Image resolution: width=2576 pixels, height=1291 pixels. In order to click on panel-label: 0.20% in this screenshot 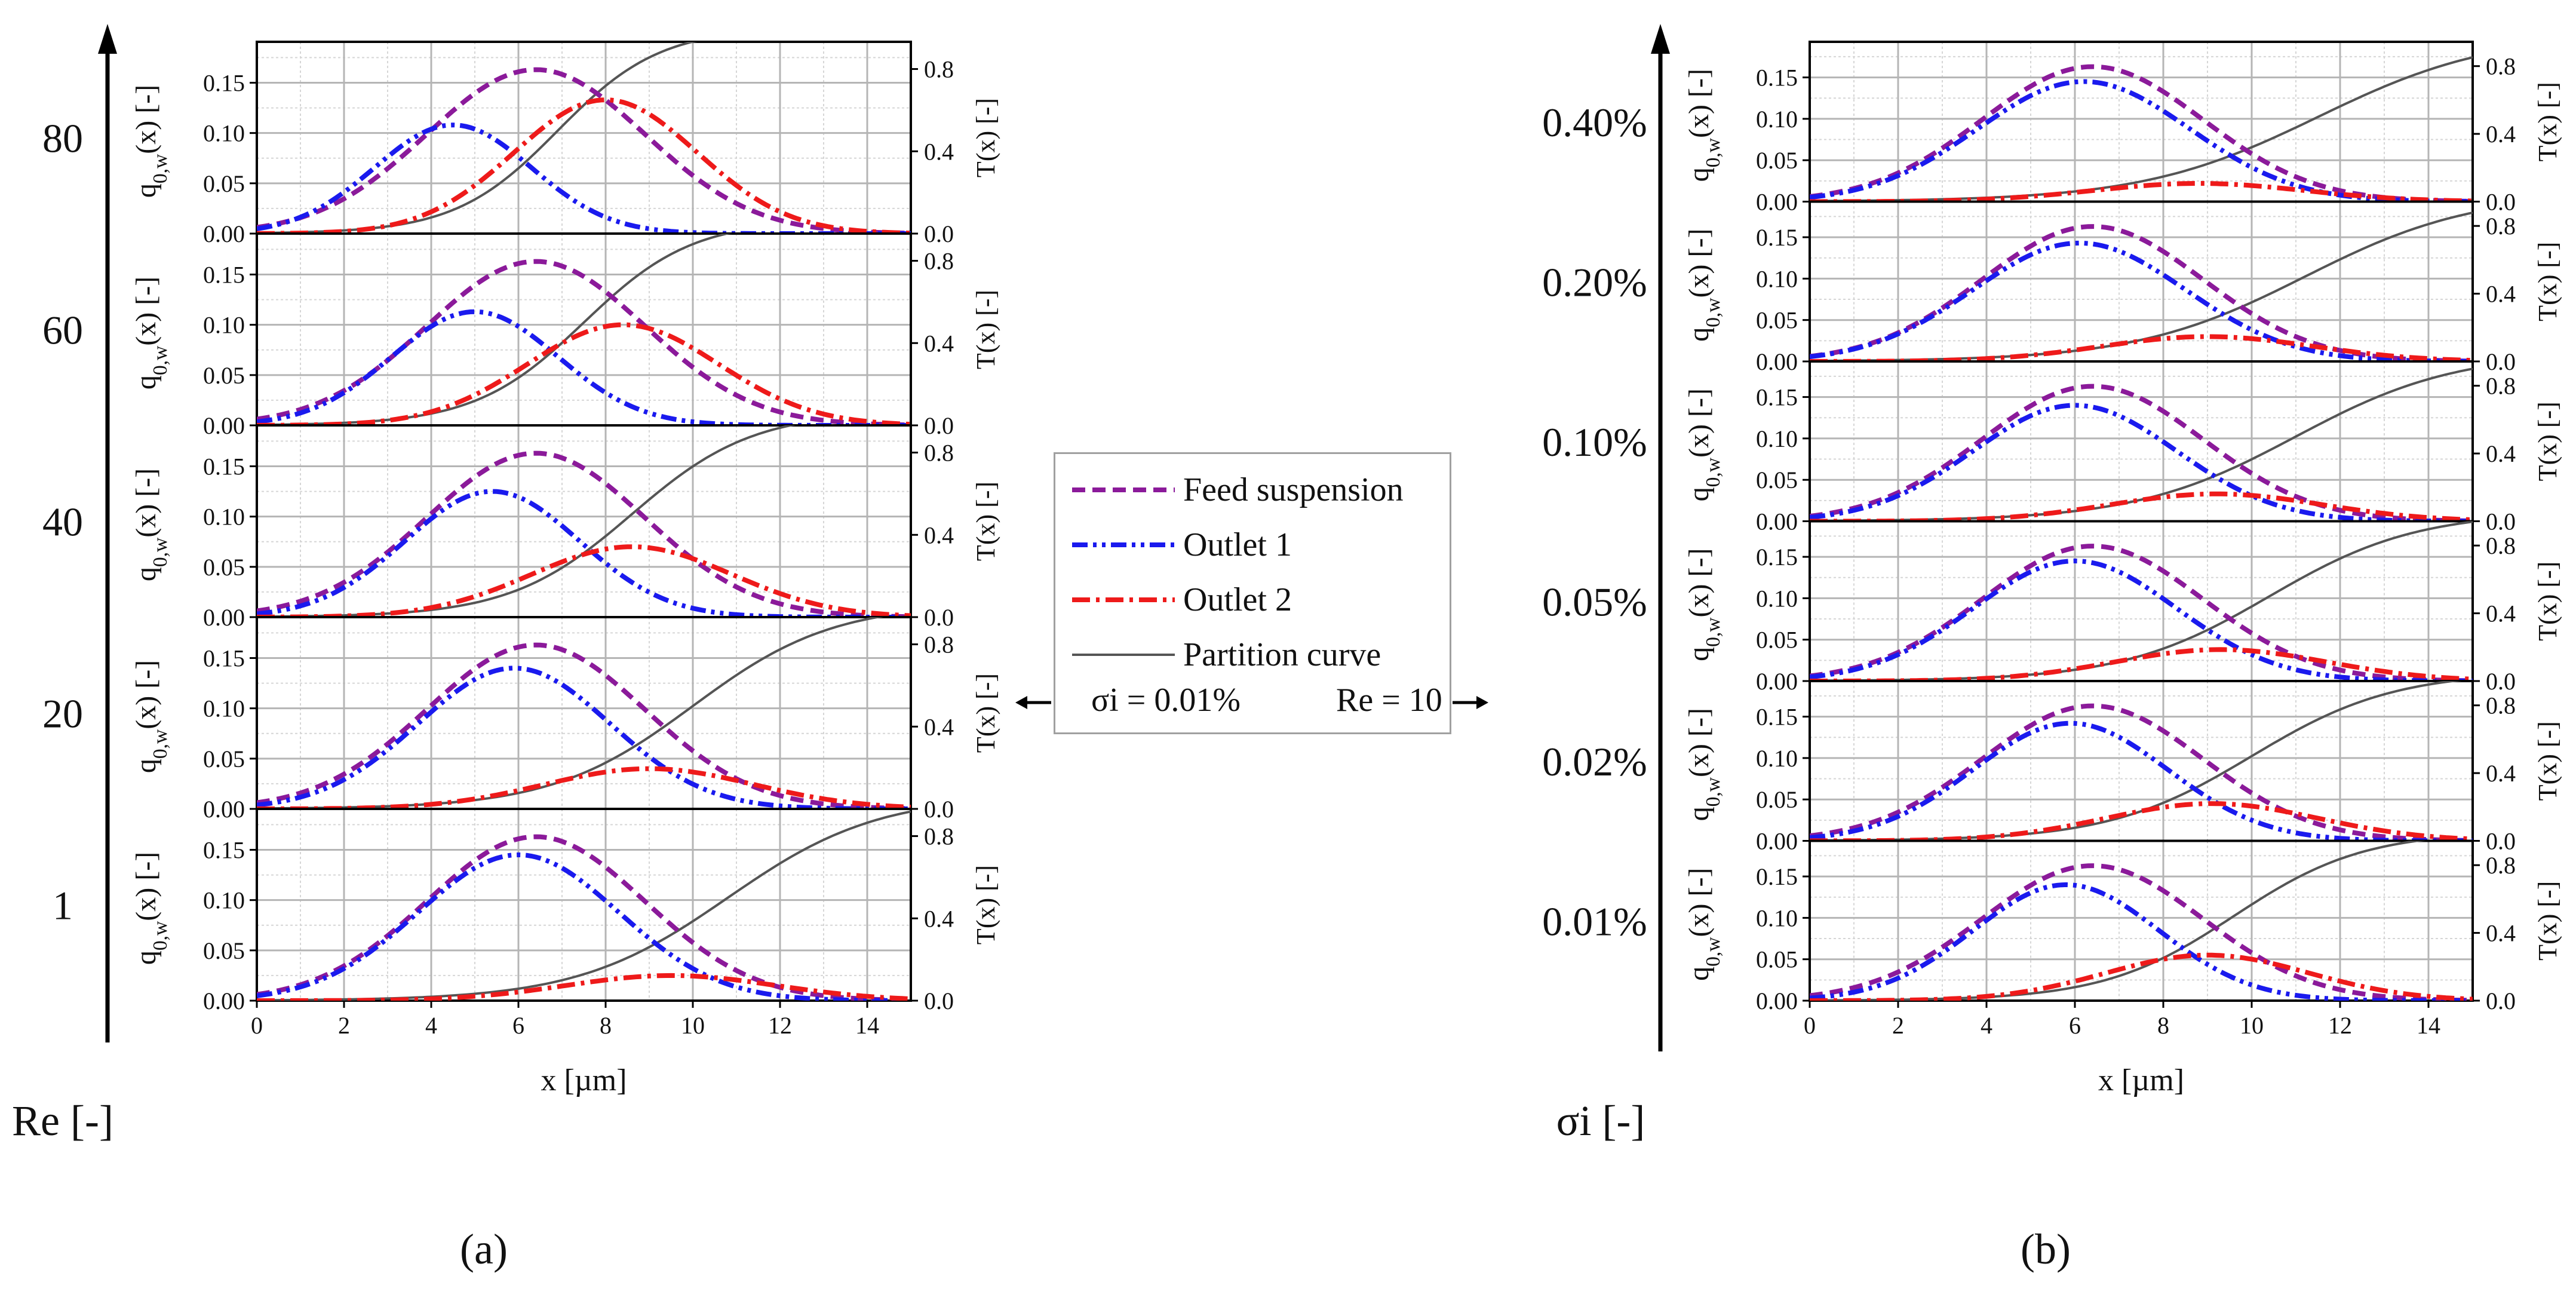, I will do `click(1594, 282)`.